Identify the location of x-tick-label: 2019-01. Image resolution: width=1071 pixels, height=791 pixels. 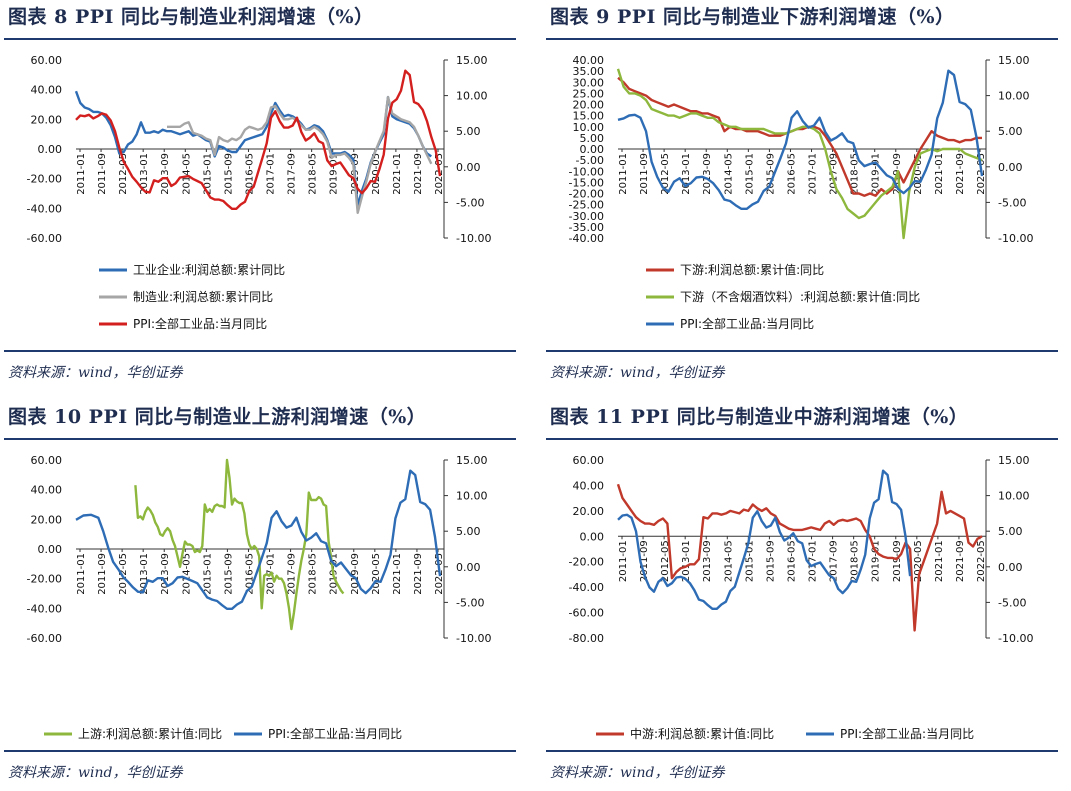
(876, 561).